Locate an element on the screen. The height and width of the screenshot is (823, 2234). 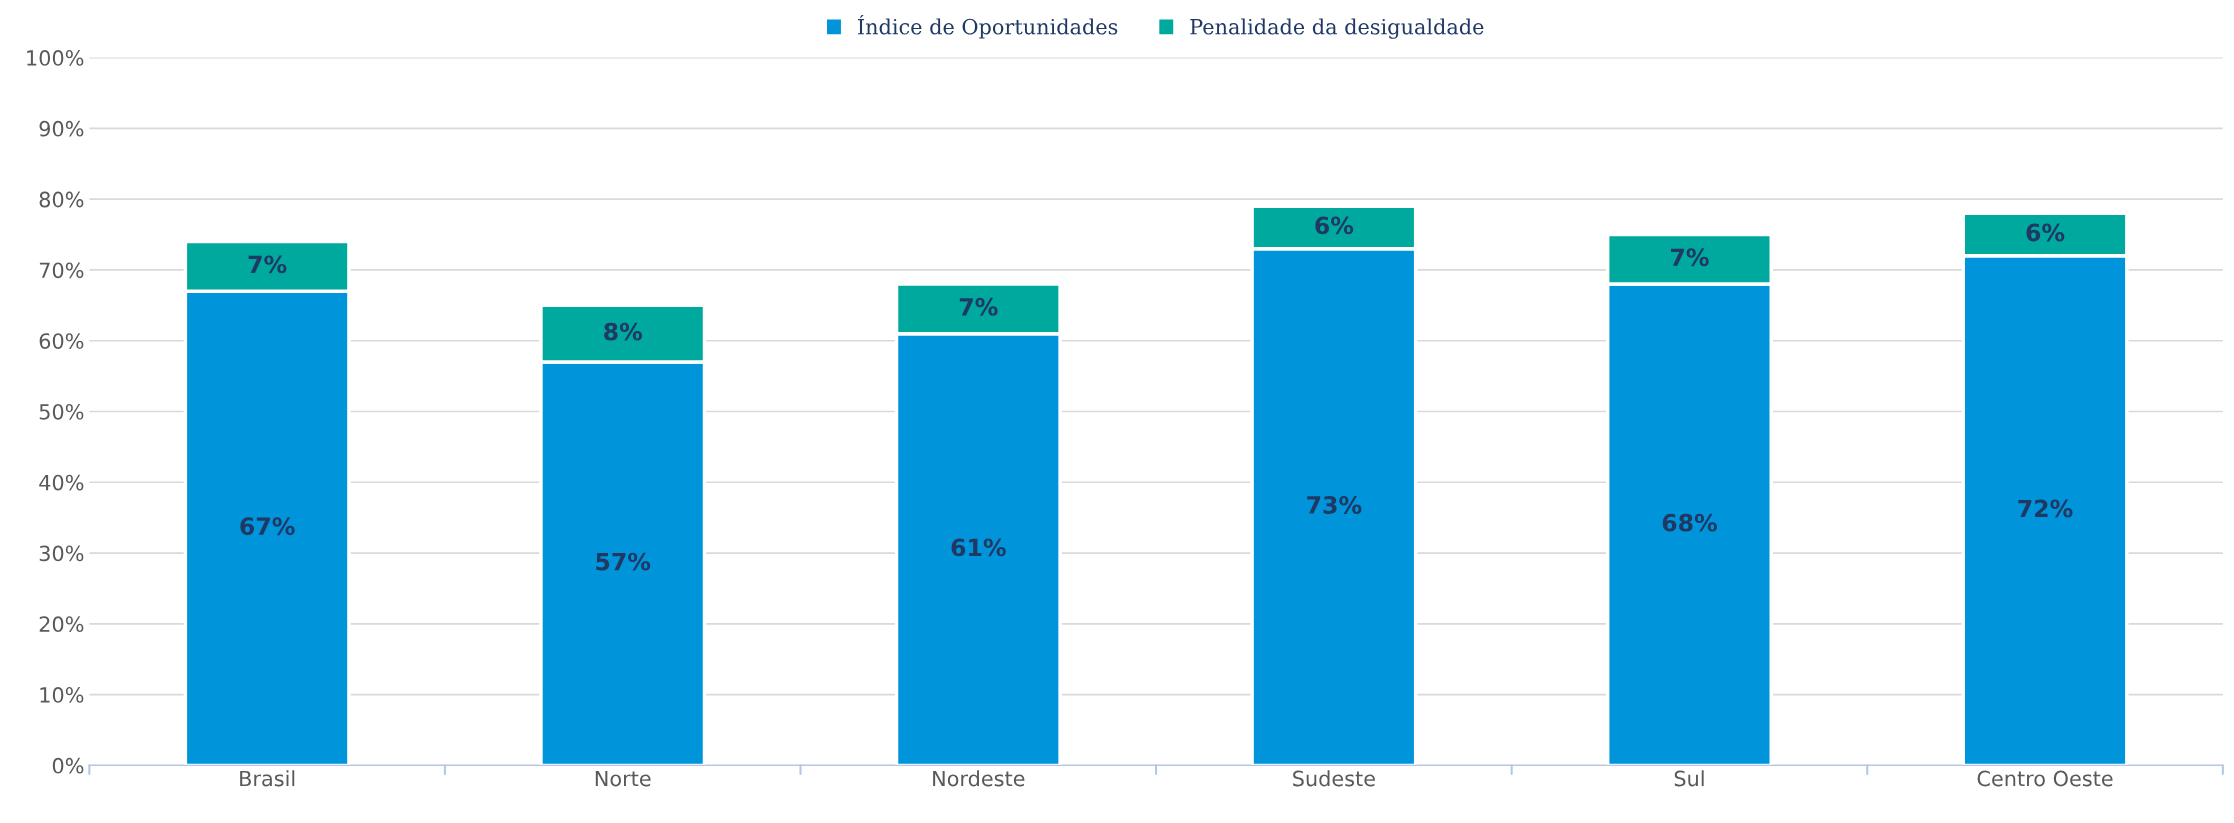
x-tick-label: Brasil is located at coordinates (267, 778).